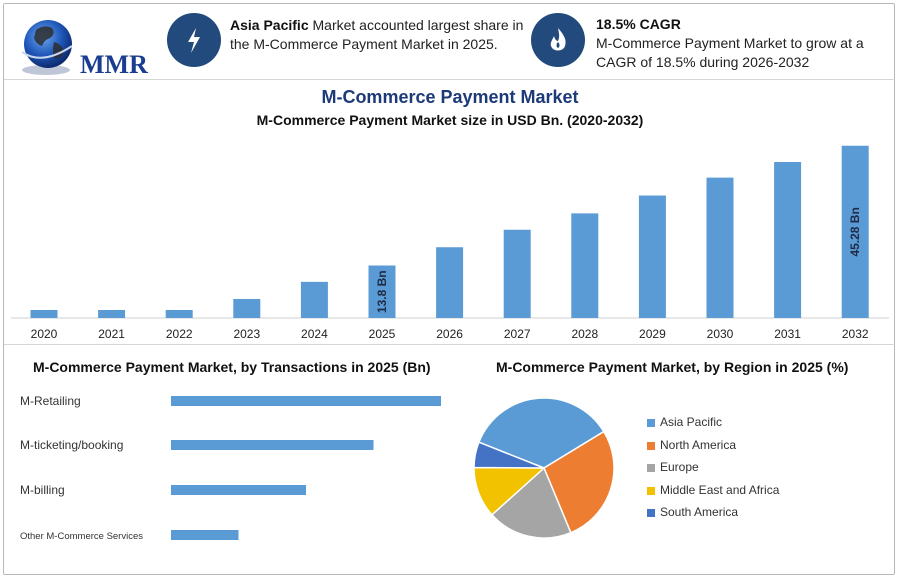  I want to click on data-label-2025: 13.8 Bn, so click(382, 291).